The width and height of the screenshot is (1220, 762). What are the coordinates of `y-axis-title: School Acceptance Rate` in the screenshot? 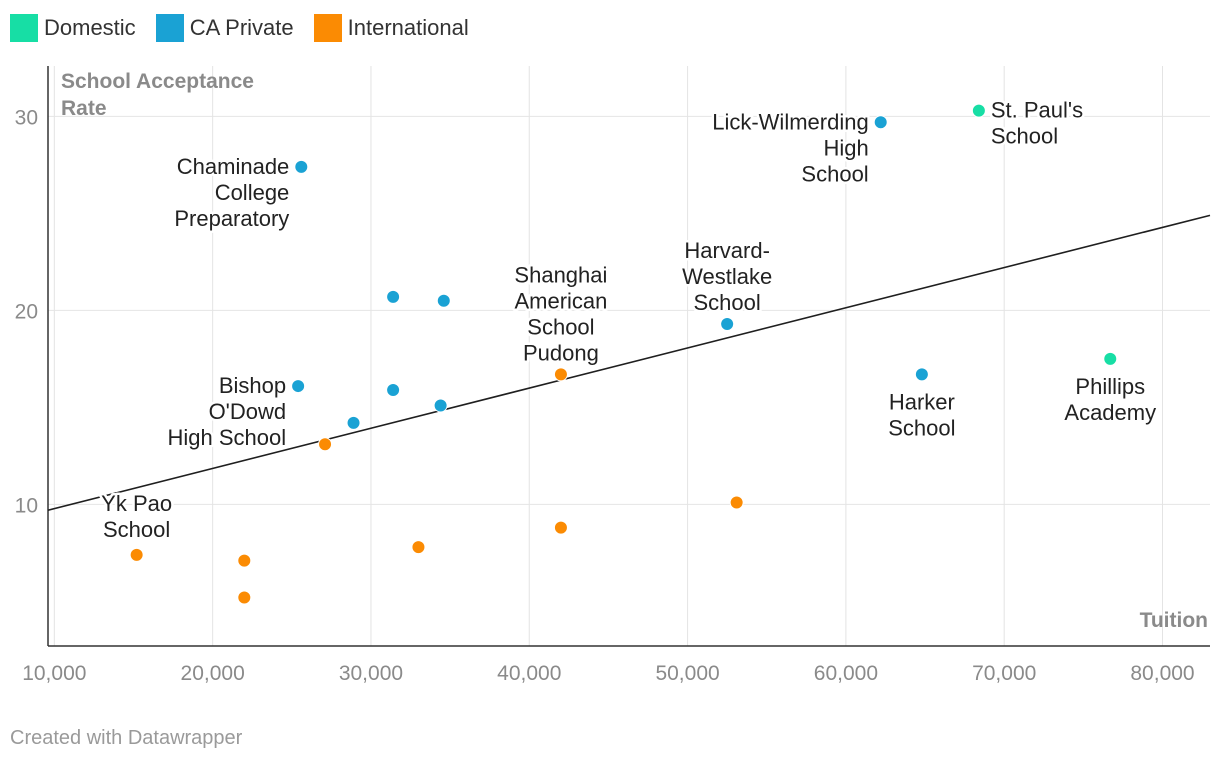 It's located at (157, 95).